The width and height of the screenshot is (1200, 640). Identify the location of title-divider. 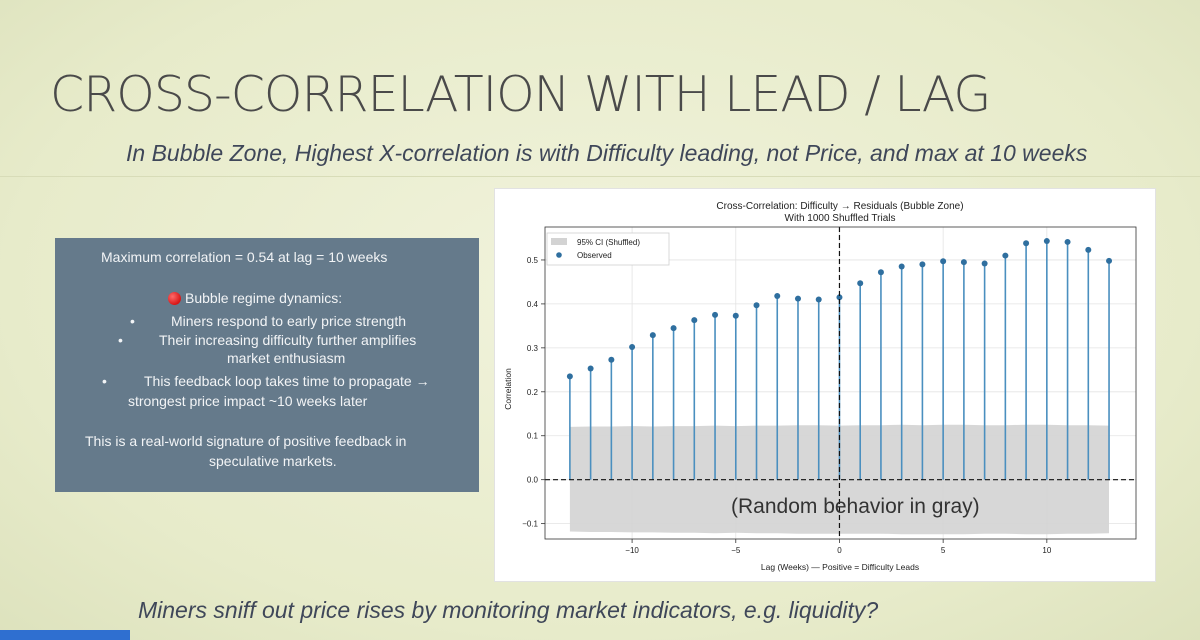
(600, 176).